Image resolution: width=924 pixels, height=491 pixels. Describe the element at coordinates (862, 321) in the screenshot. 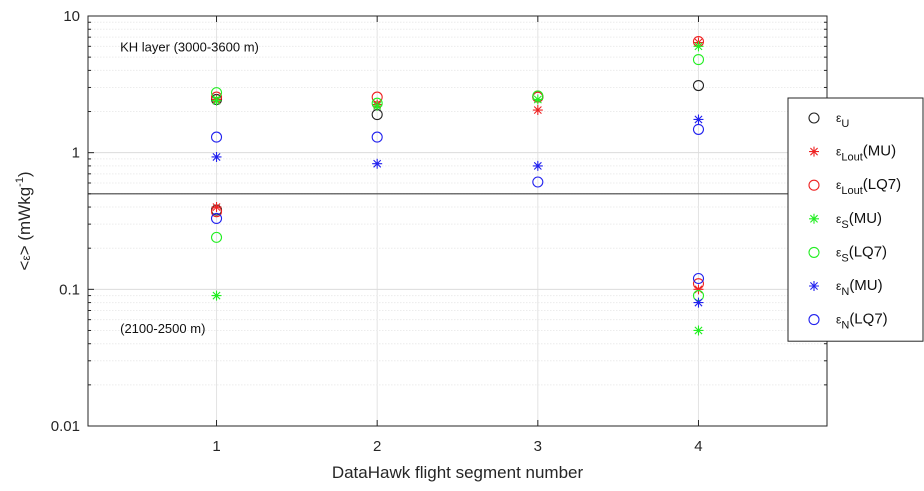

I see `legend-label: εN(LQ7)` at that location.